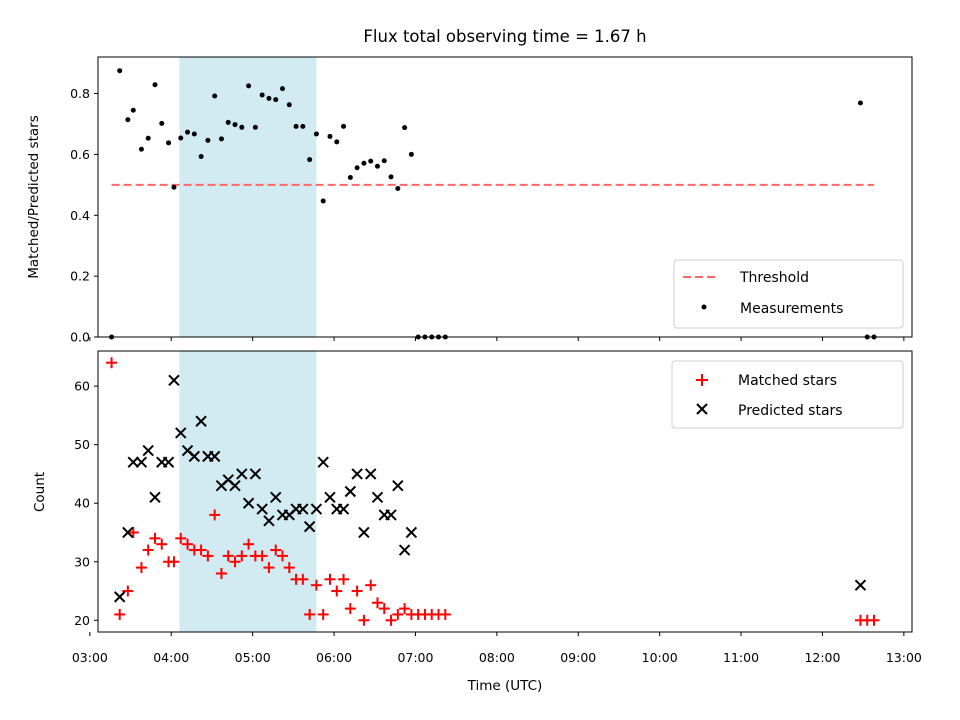  I want to click on bottom-y-tick-label: 30, so click(82, 561).